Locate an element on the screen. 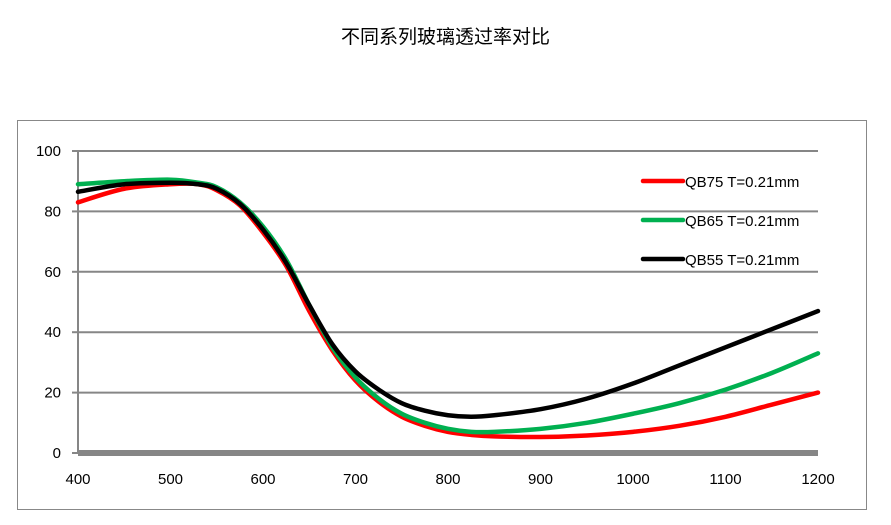 The image size is (891, 525). x-tick-label: 1100 is located at coordinates (725, 479).